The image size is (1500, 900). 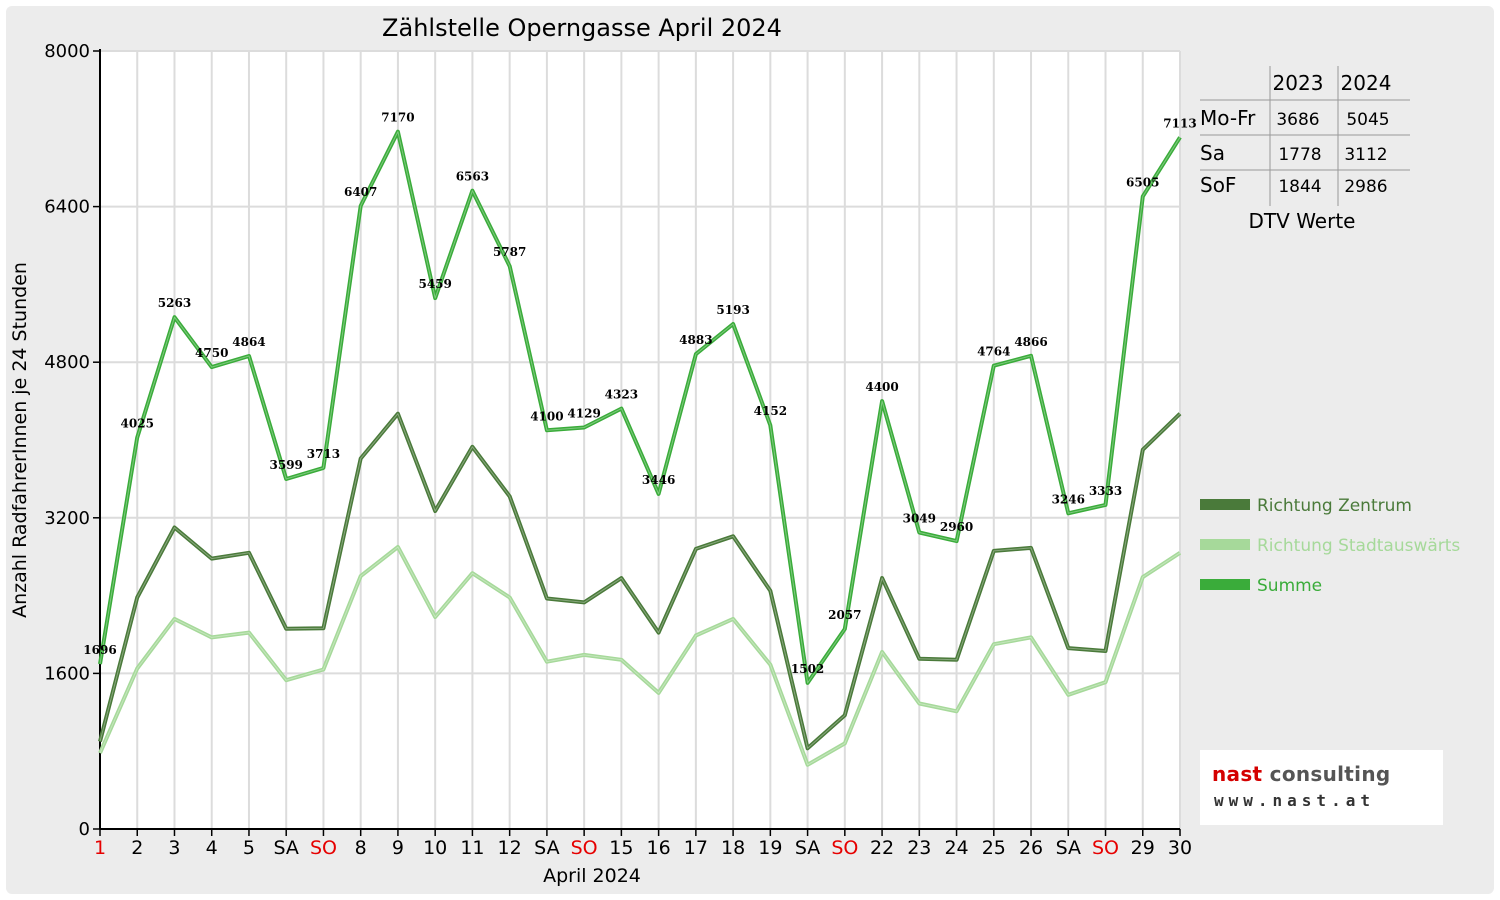 What do you see at coordinates (1366, 83) in the screenshot?
I see `table-header-2024: 2024` at bounding box center [1366, 83].